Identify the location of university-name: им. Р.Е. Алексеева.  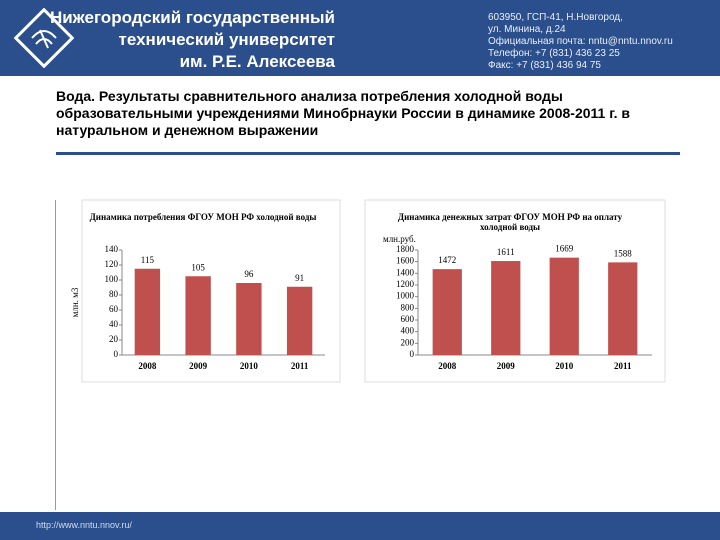
(257, 61).